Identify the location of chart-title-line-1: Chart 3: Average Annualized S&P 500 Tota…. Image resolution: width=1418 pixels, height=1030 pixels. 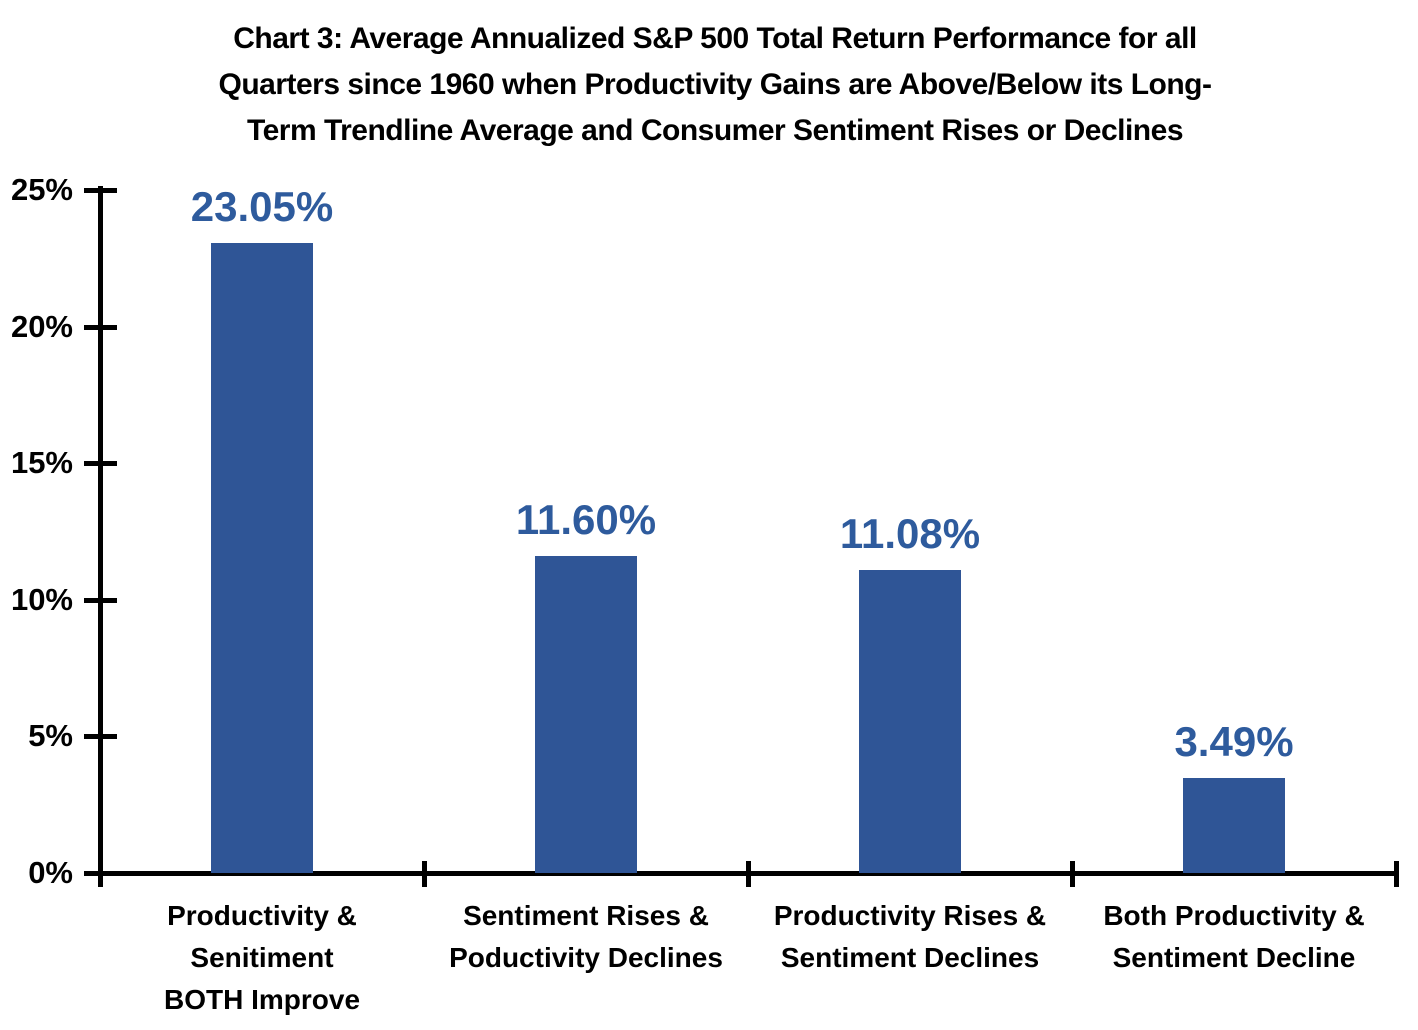
(715, 38).